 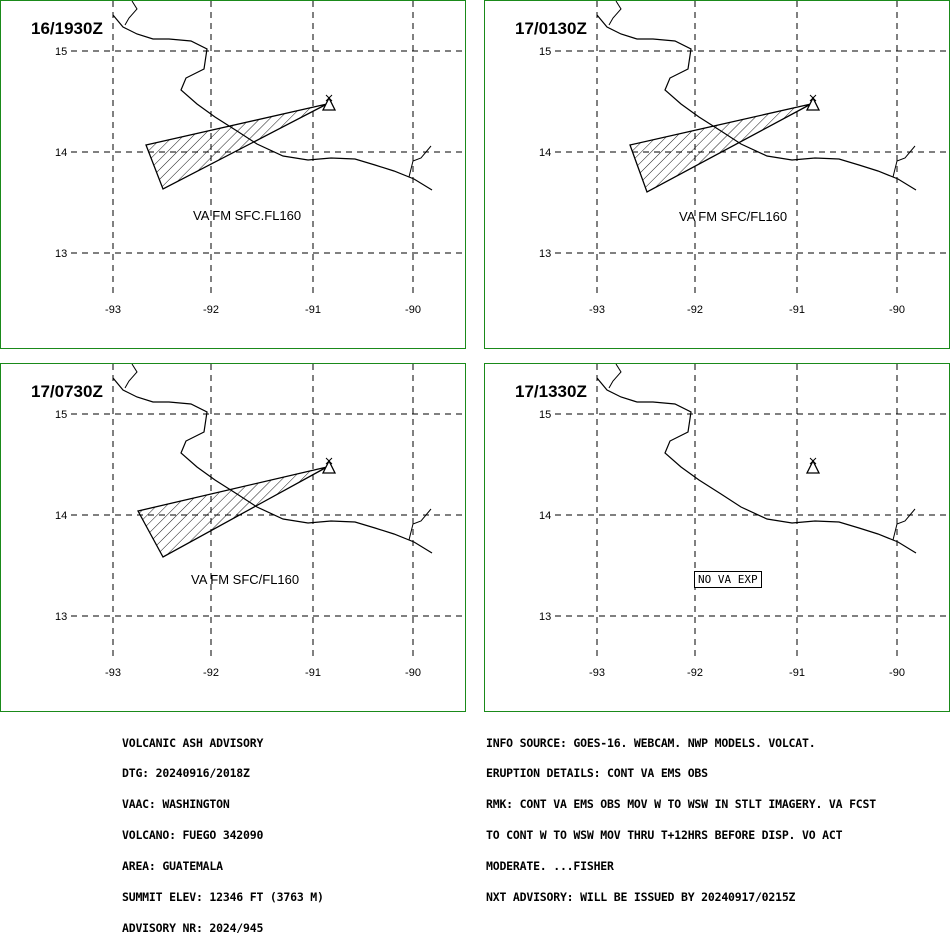 What do you see at coordinates (193, 742) in the screenshot?
I see `advisory-line: VOLCANIC ASH ADVISORY` at bounding box center [193, 742].